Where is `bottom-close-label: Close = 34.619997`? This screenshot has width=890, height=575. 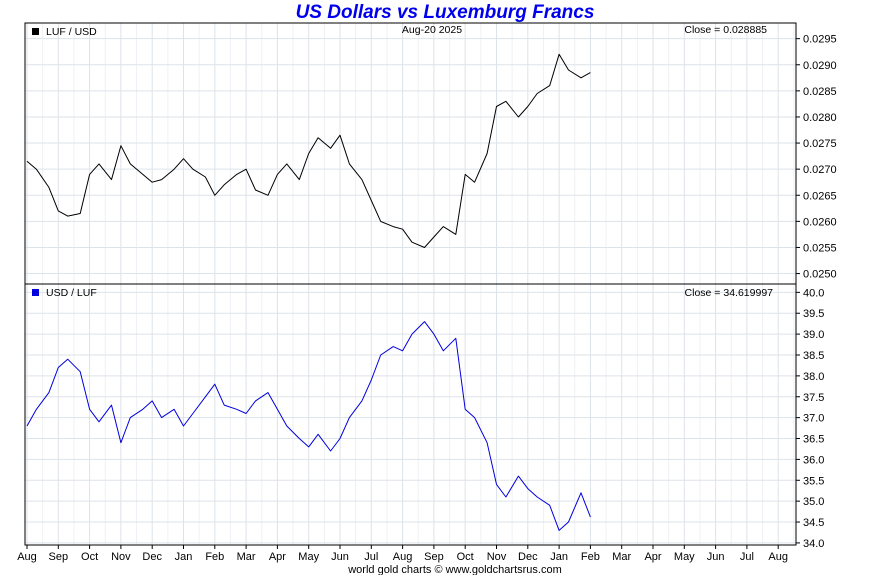 bottom-close-label: Close = 34.619997 is located at coordinates (729, 293).